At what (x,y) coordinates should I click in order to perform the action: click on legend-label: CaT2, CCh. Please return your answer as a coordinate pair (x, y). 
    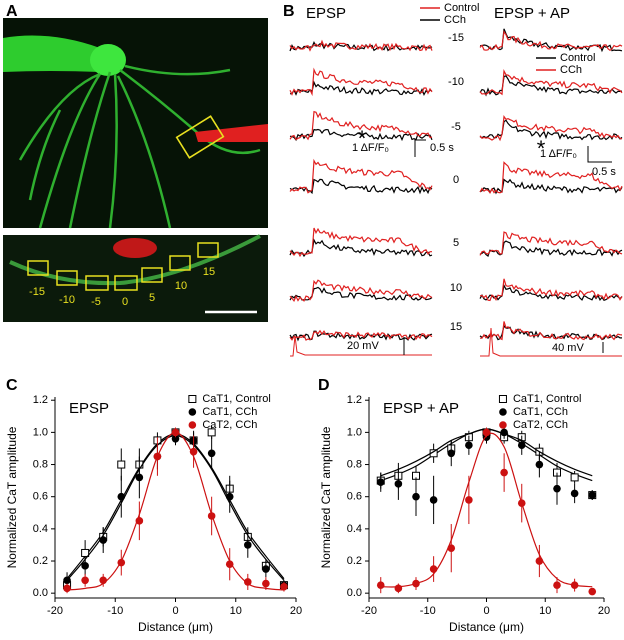
    Looking at the image, I should click on (540, 425).